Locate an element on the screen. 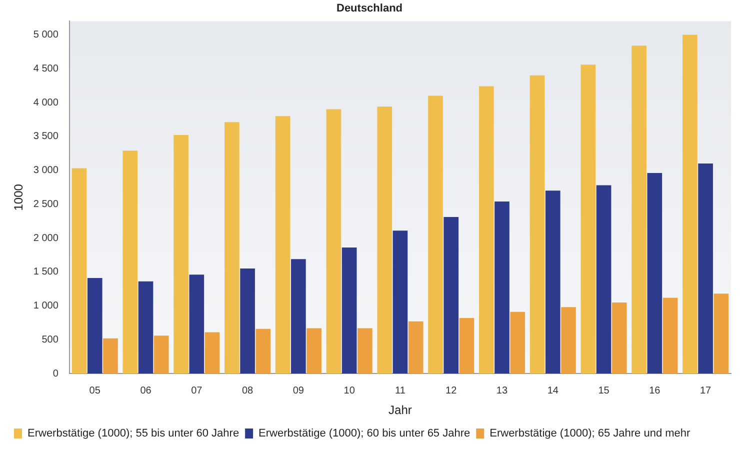 This screenshot has height=451, width=741. x-tick-label: 12 is located at coordinates (452, 390).